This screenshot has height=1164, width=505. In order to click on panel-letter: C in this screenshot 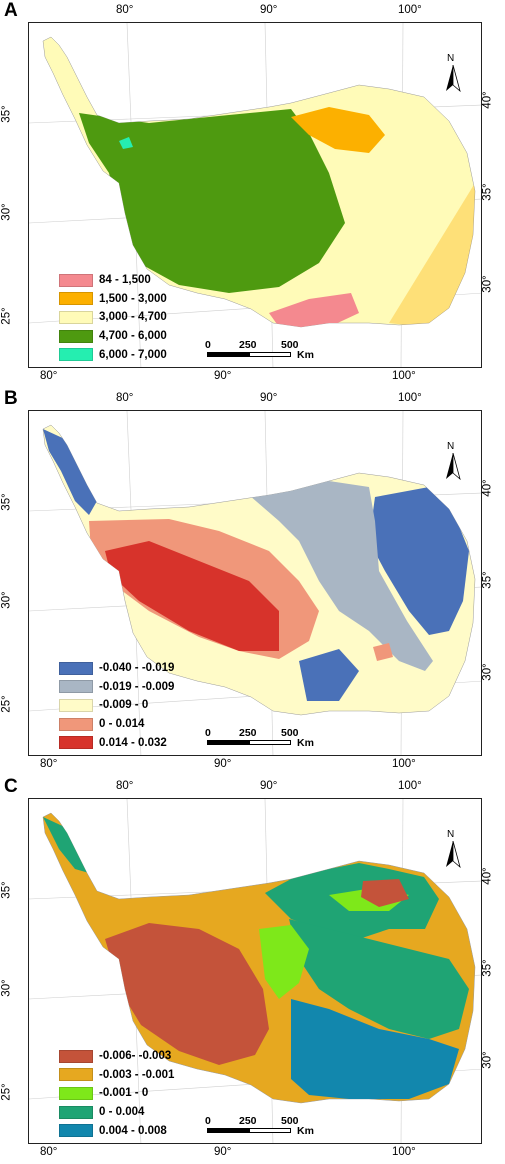, I will do `click(11, 786)`.